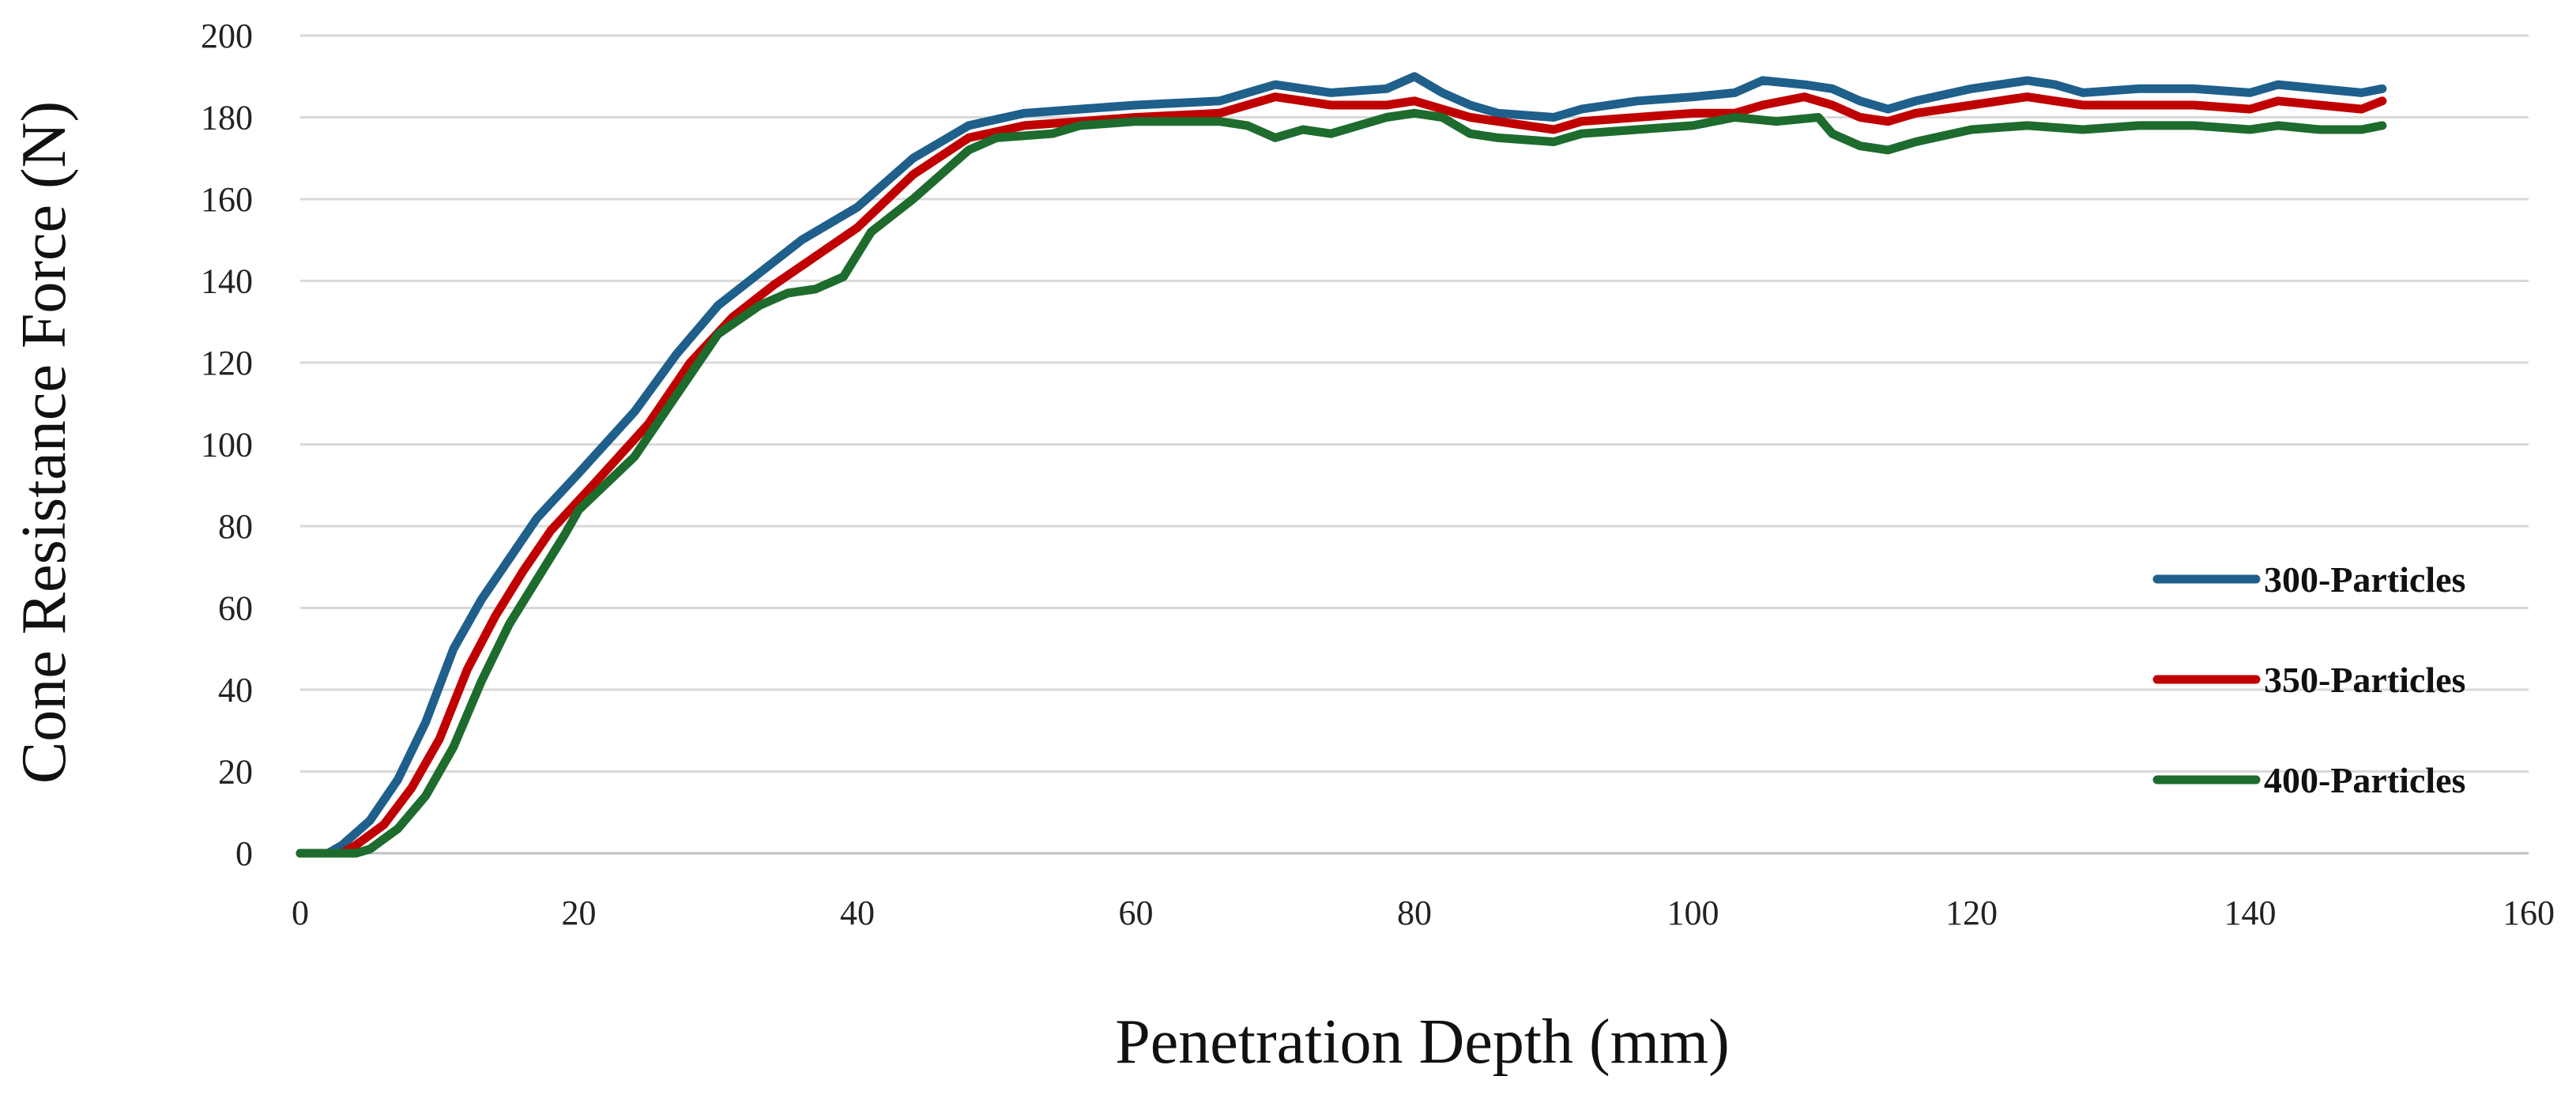 The width and height of the screenshot is (2576, 1095). What do you see at coordinates (244, 853) in the screenshot?
I see `y-tick-label-0: 0` at bounding box center [244, 853].